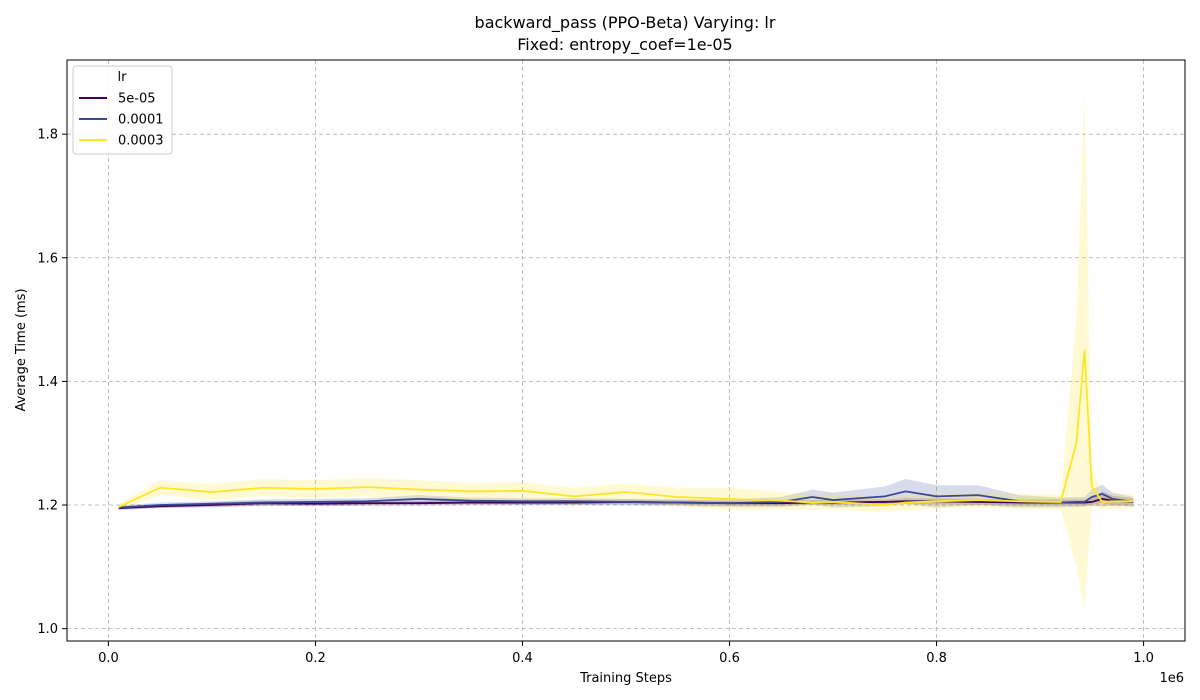  What do you see at coordinates (137, 99) in the screenshot?
I see `legend-label: 5e-05` at bounding box center [137, 99].